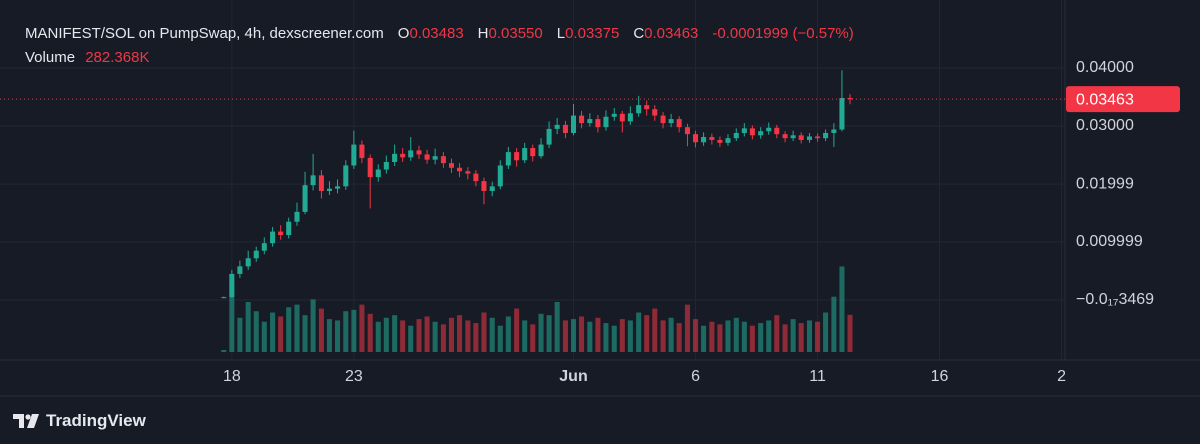  I want to click on y-tick-label: −0.0₁₇3469, so click(1115, 299).